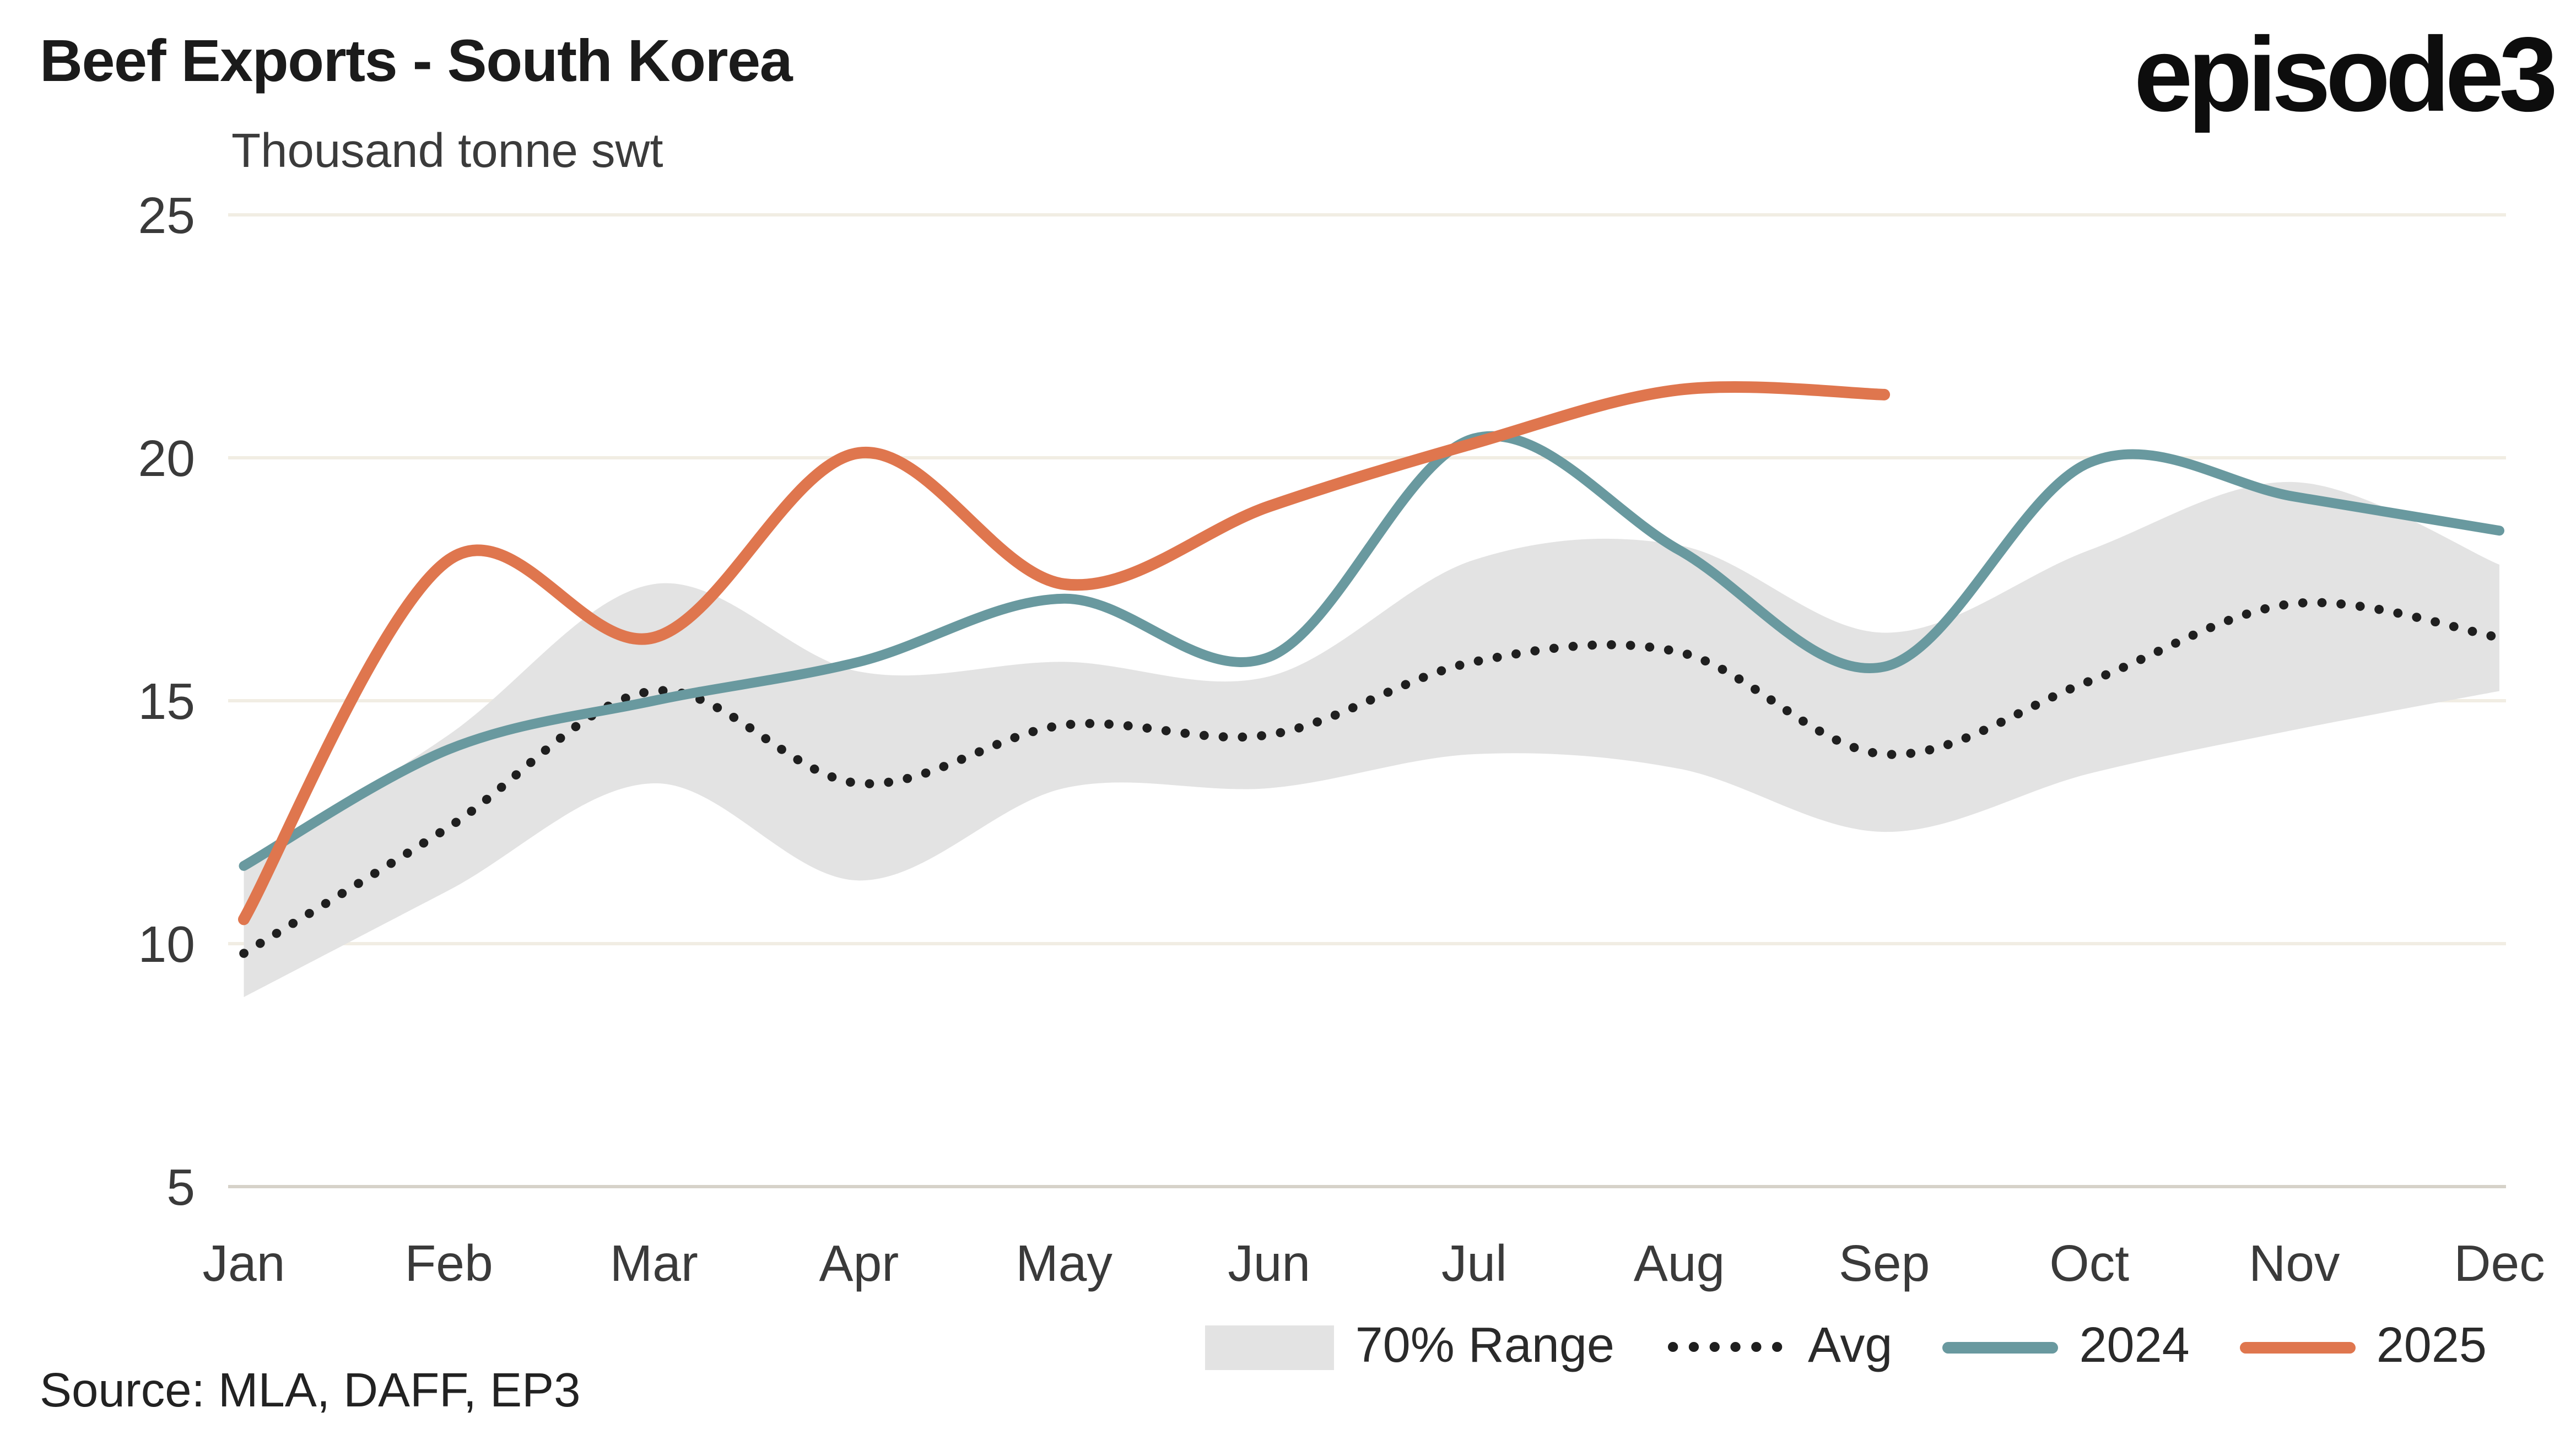  I want to click on x-tick-label: May, so click(1064, 1263).